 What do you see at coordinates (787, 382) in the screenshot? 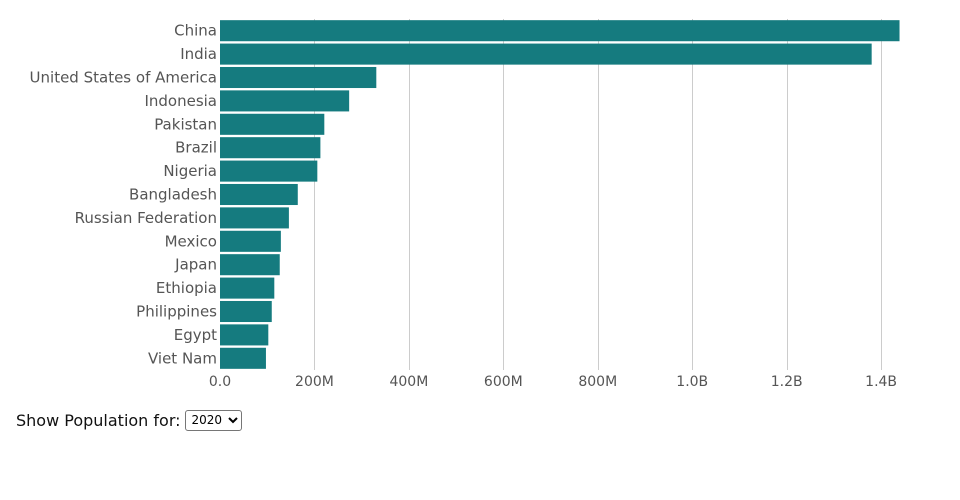
I see `x-tick-label: 1.2B` at bounding box center [787, 382].